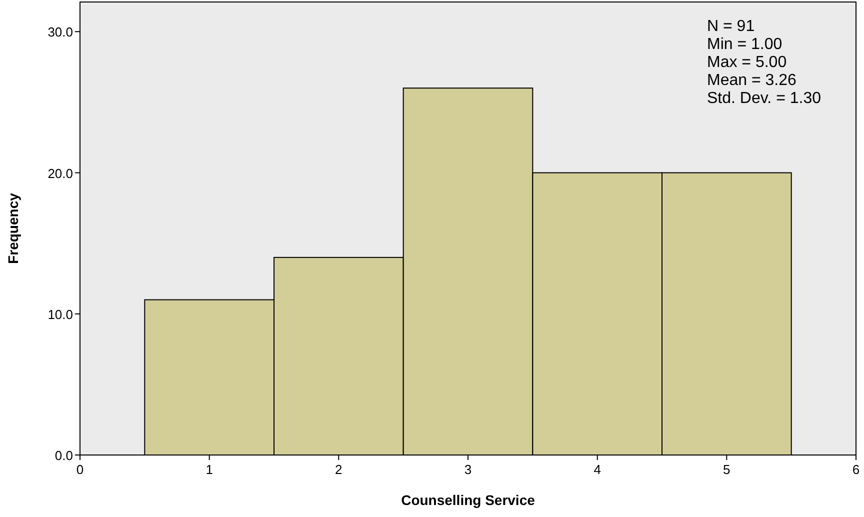  I want to click on x-axis-title: Counselling Service, so click(468, 500).